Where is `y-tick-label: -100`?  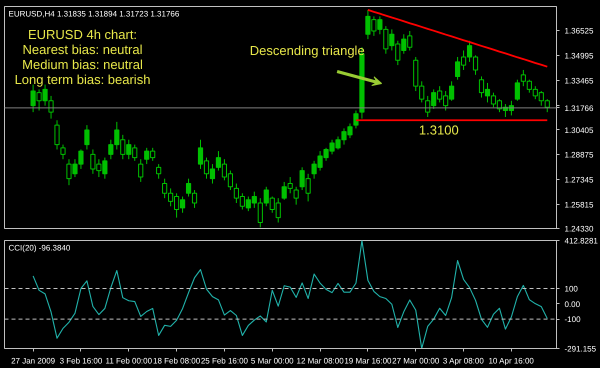 y-tick-label: -100 is located at coordinates (573, 319).